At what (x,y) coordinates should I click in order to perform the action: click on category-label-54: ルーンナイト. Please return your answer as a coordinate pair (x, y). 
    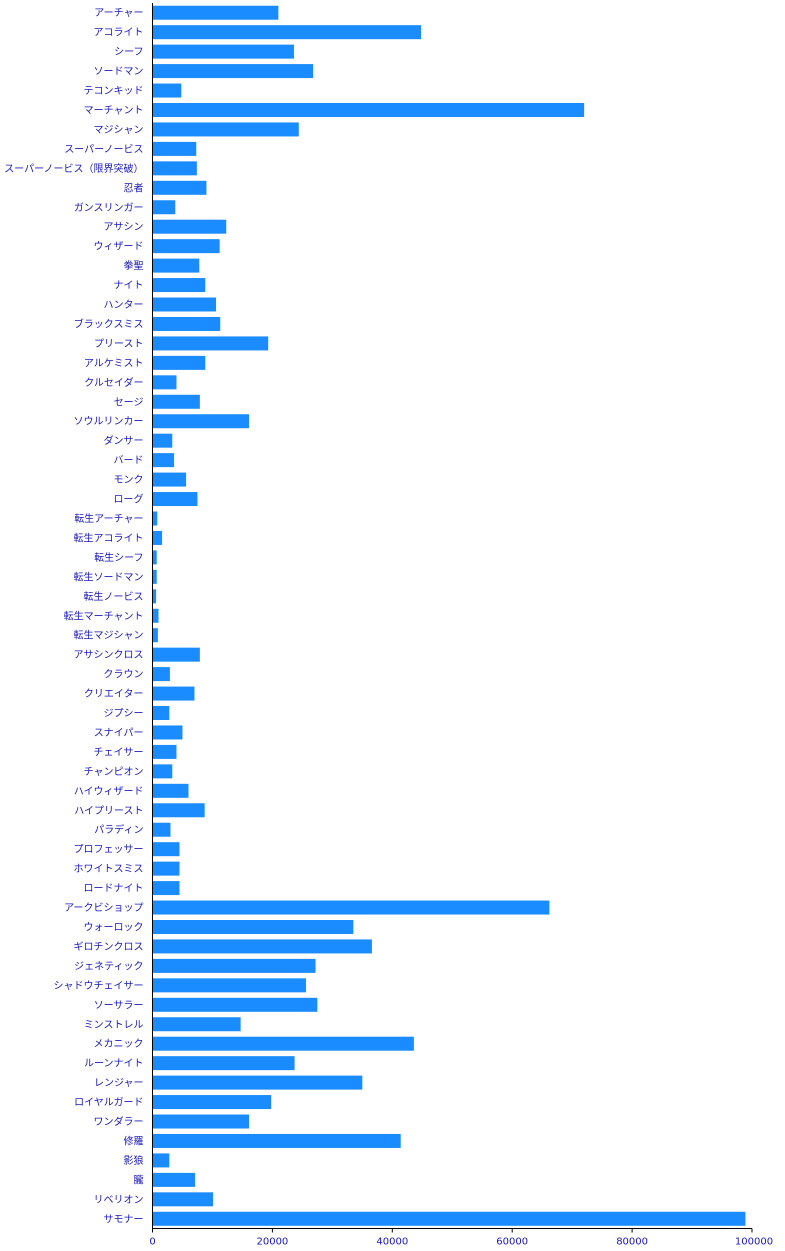
    Looking at the image, I should click on (114, 1064).